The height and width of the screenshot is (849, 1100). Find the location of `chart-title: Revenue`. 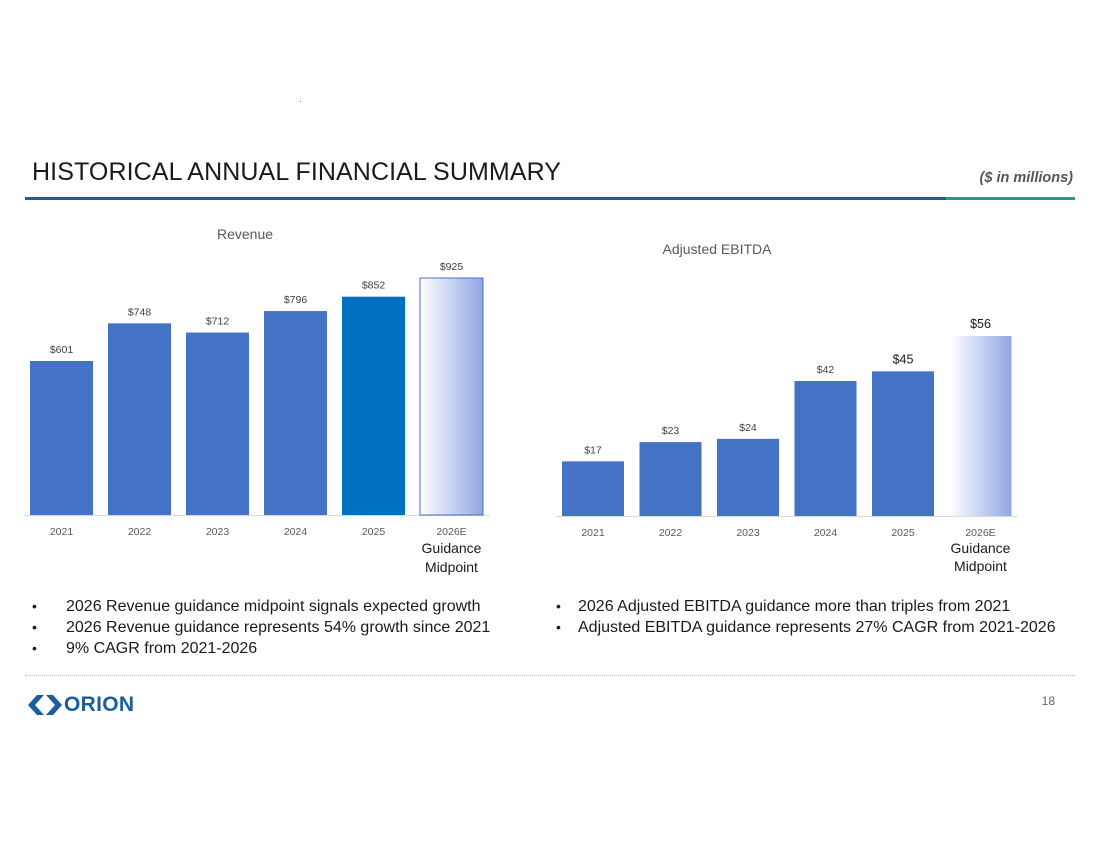

chart-title: Revenue is located at coordinates (245, 234).